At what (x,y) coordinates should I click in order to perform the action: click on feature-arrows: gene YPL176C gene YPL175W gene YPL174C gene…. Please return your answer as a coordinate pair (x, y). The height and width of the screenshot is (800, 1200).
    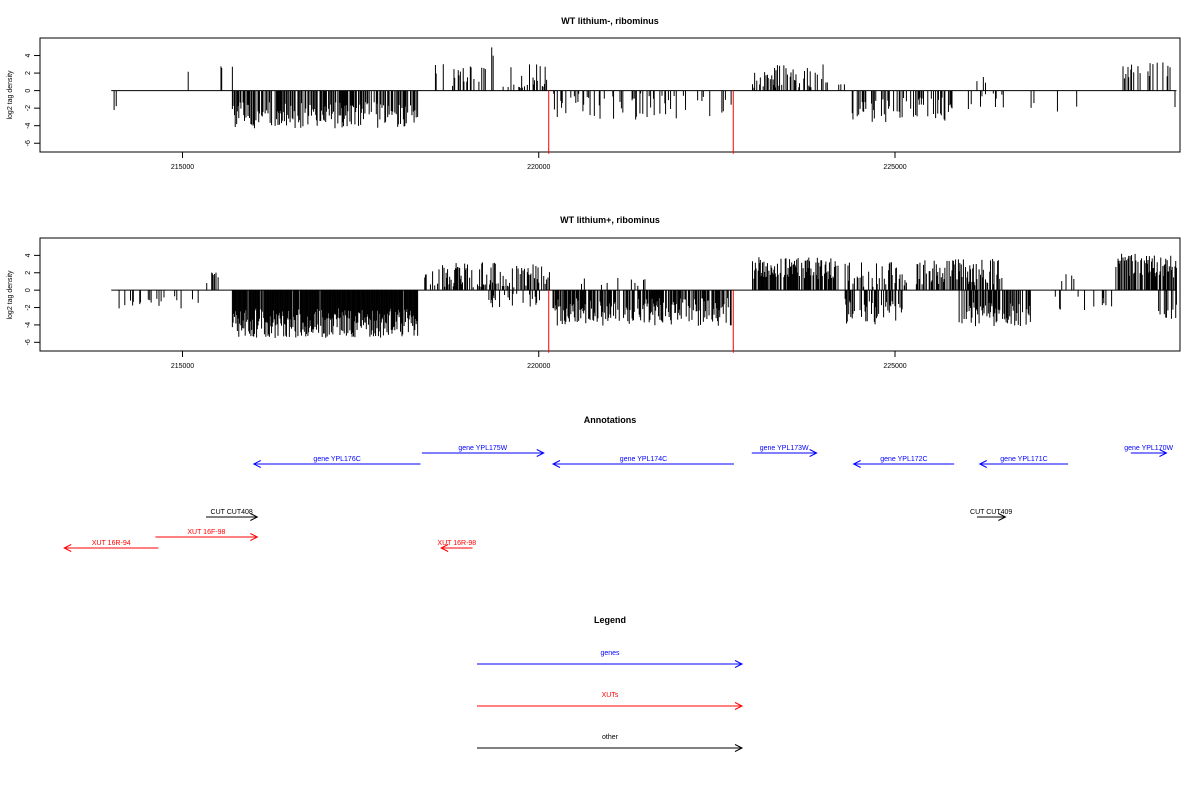
    Looking at the image, I should click on (618, 498).